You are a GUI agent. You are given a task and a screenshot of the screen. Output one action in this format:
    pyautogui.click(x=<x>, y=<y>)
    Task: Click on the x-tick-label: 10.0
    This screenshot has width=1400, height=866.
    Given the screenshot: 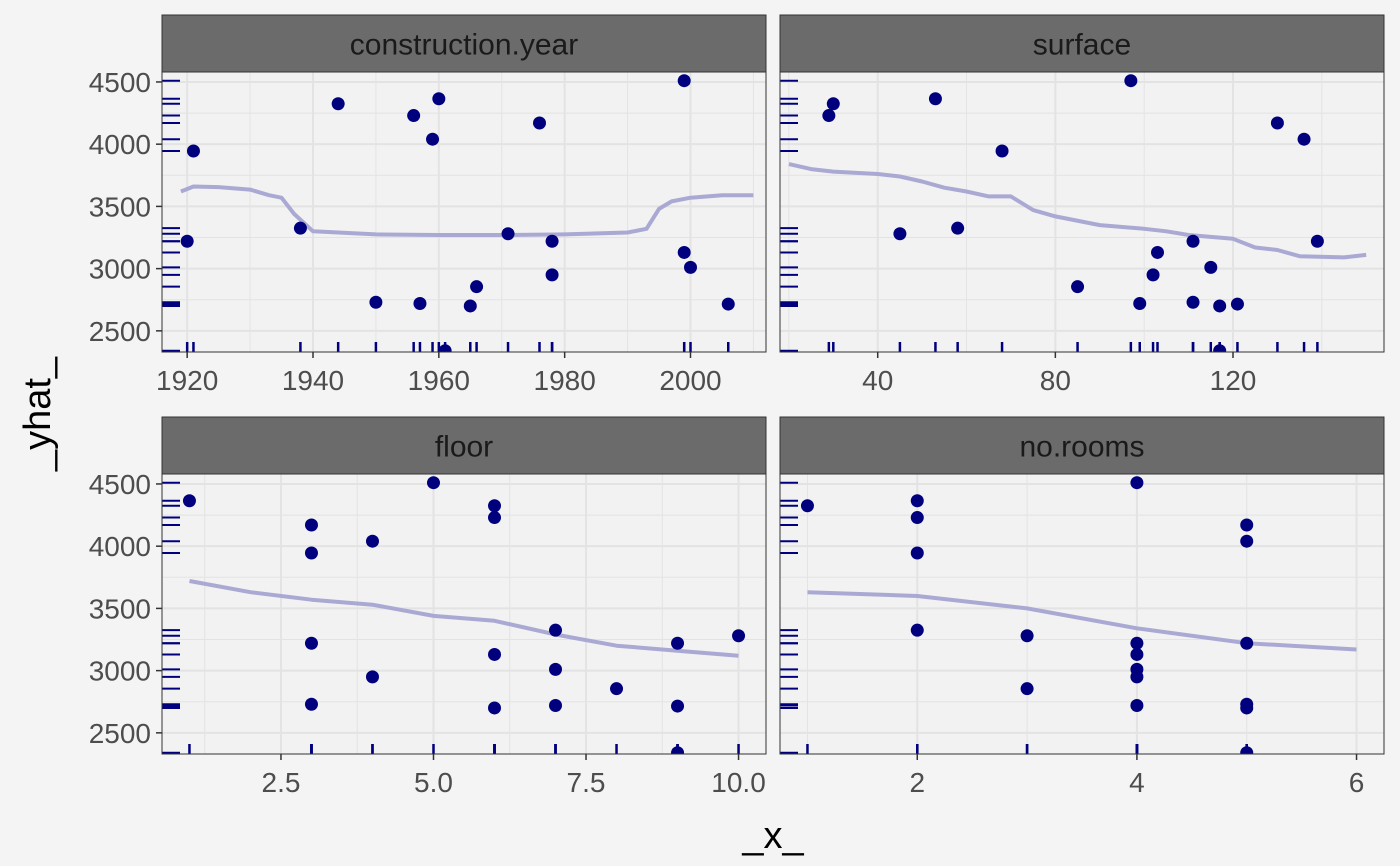 What is the action you would take?
    pyautogui.click(x=738, y=782)
    